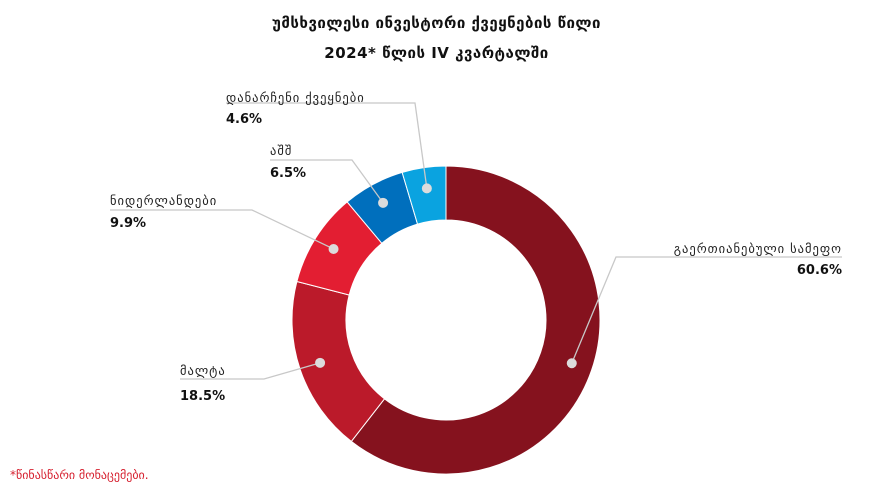 The height and width of the screenshot is (492, 873). What do you see at coordinates (819, 270) in the screenshot?
I see `slice-value-label: 60.6%` at bounding box center [819, 270].